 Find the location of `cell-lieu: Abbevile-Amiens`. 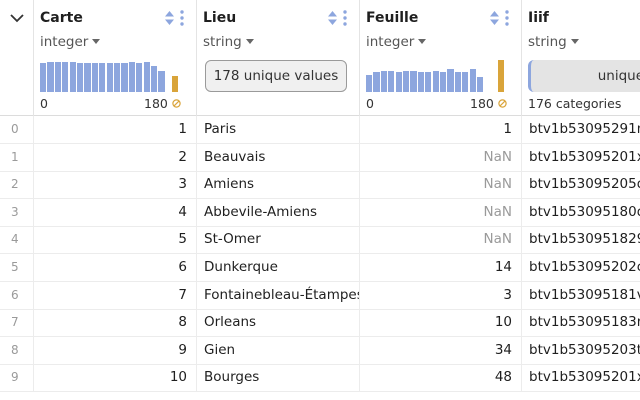

cell-lieu: Abbevile-Amiens is located at coordinates (278, 212).